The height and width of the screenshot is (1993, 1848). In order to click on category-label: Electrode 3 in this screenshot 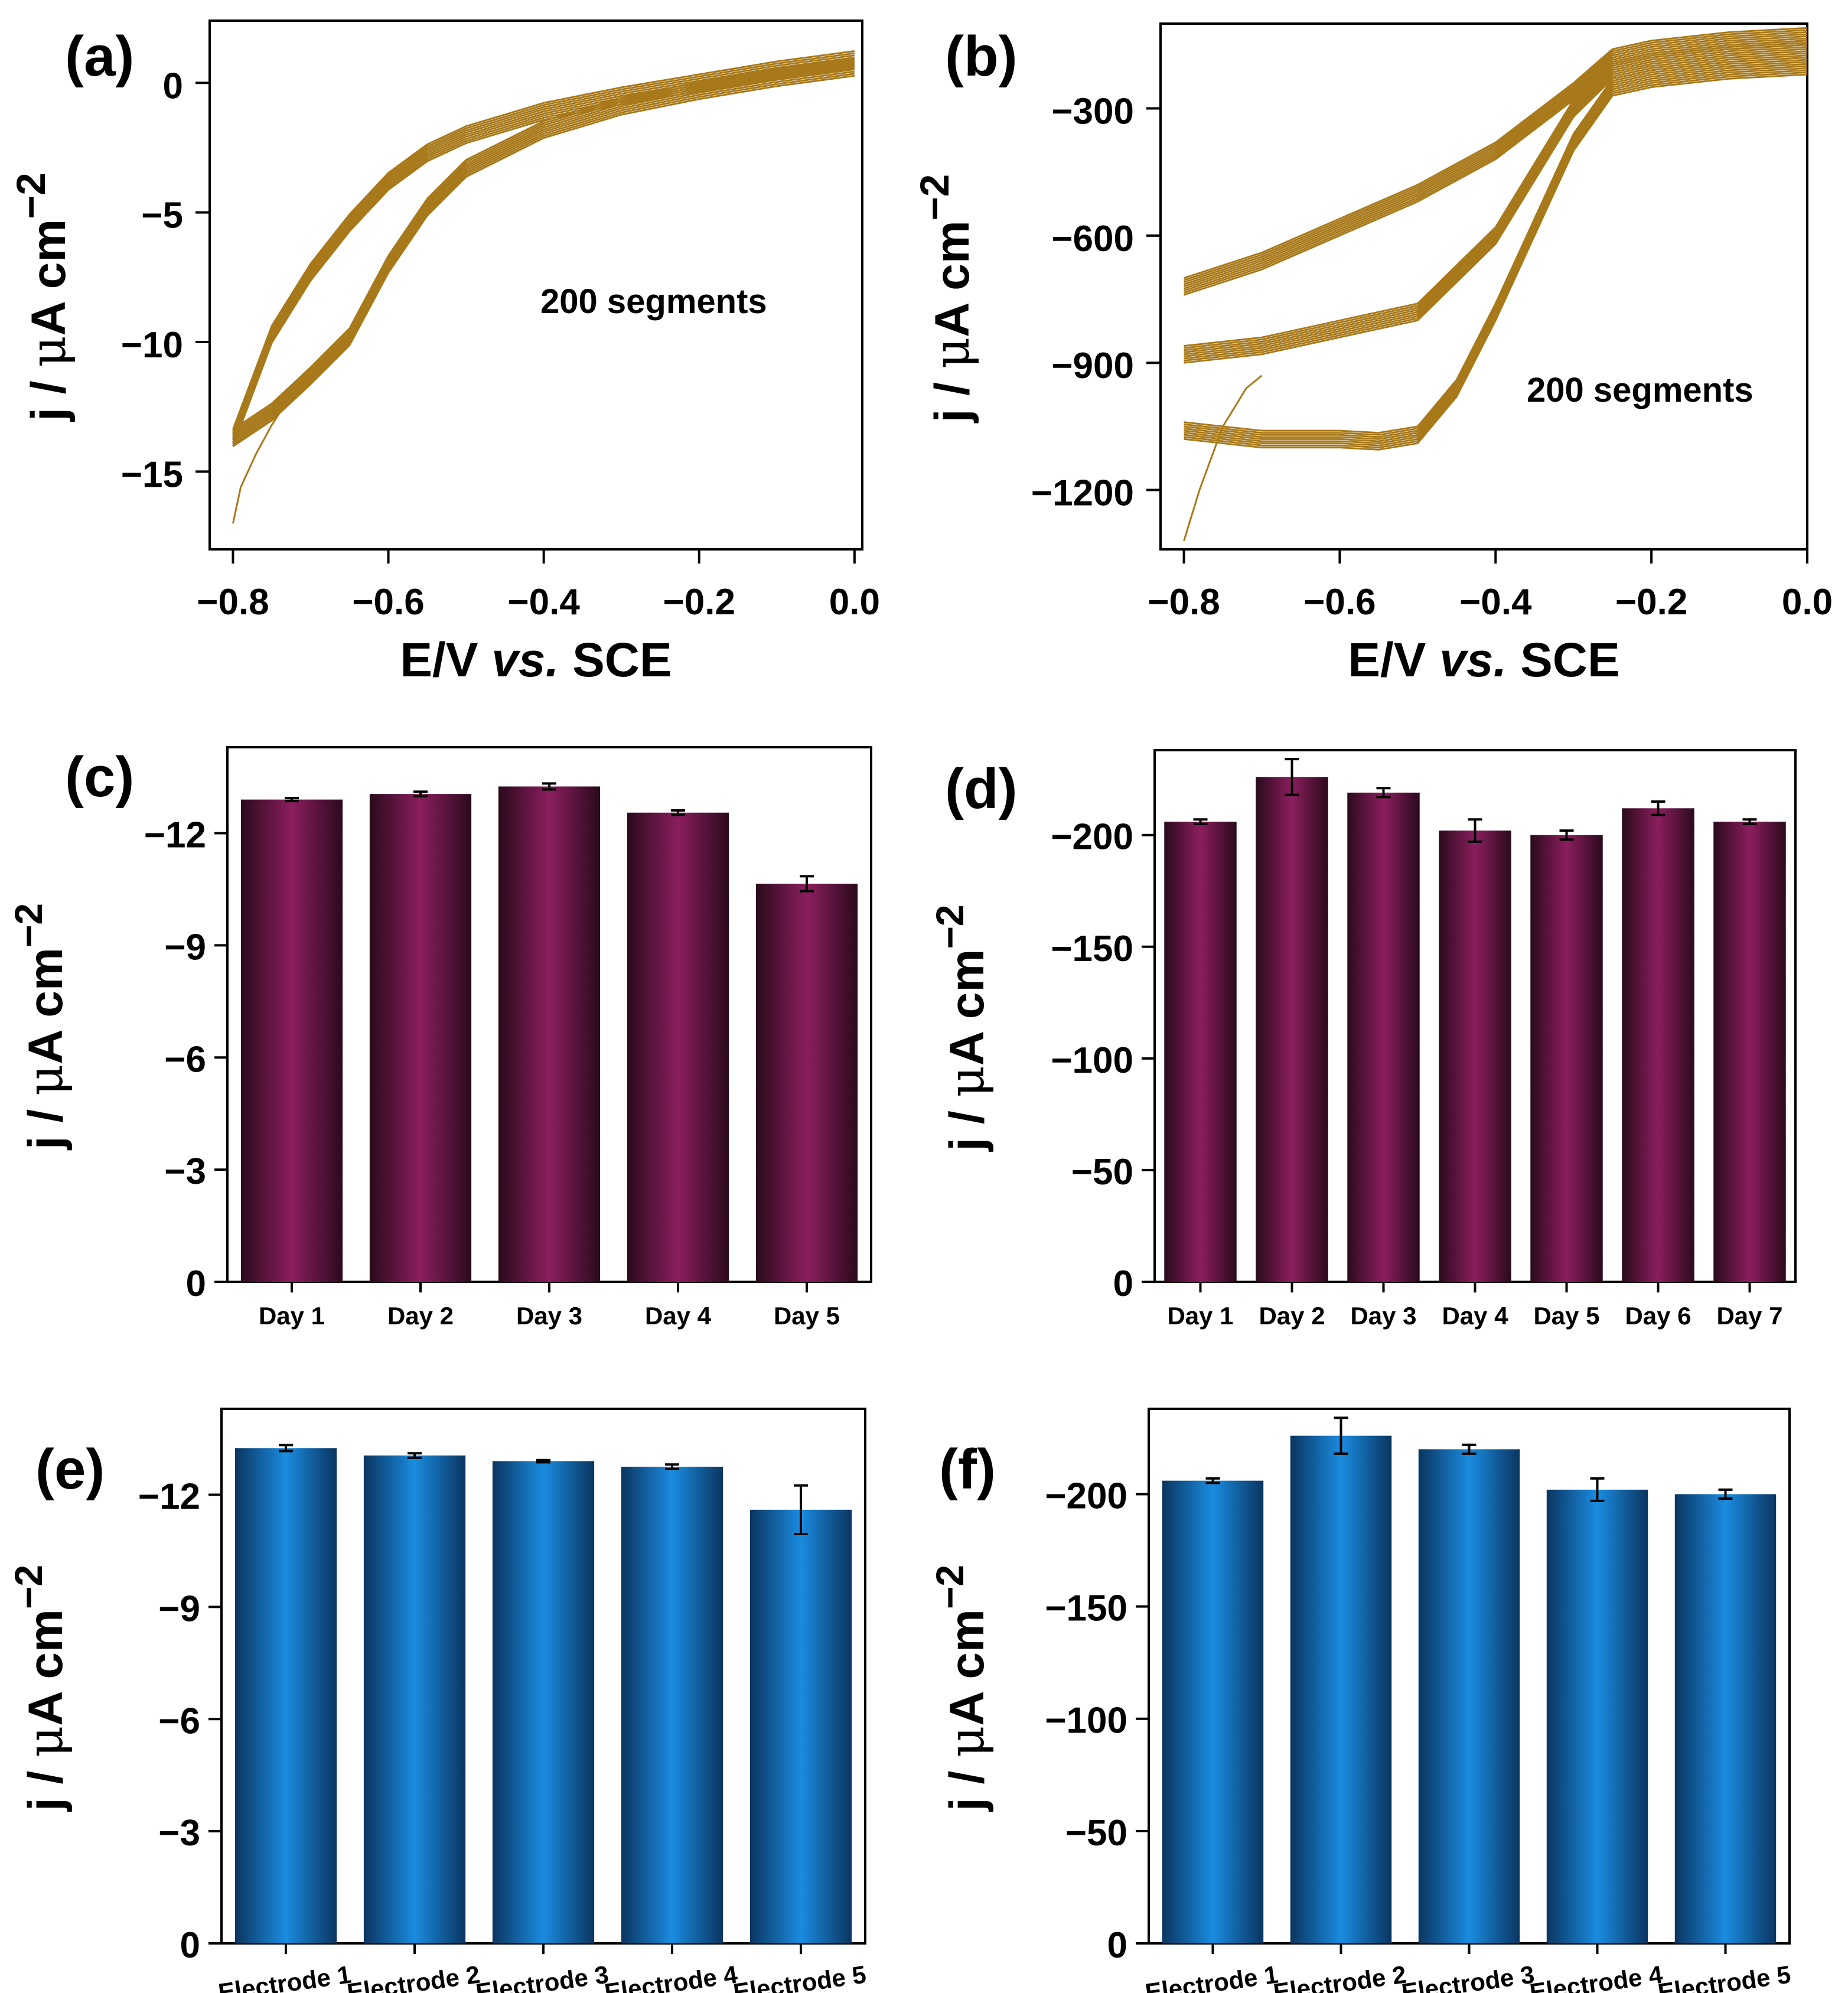, I will do `click(542, 1977)`.